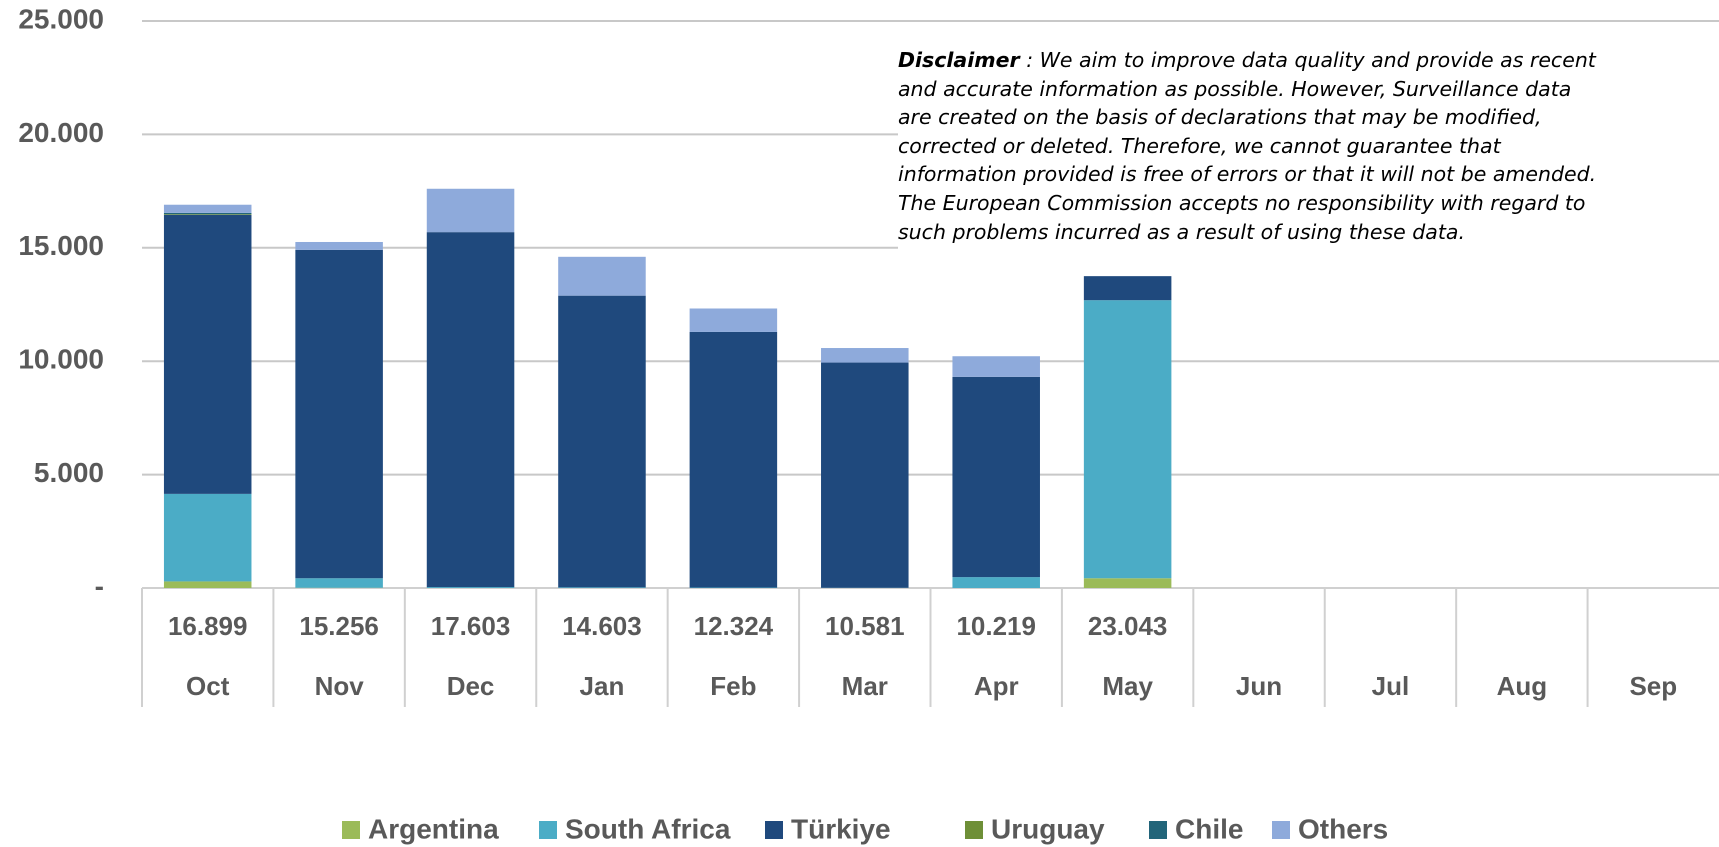 This screenshot has width=1719, height=847. Describe the element at coordinates (61, 359) in the screenshot. I see `y-tick-label: 10.000` at that location.